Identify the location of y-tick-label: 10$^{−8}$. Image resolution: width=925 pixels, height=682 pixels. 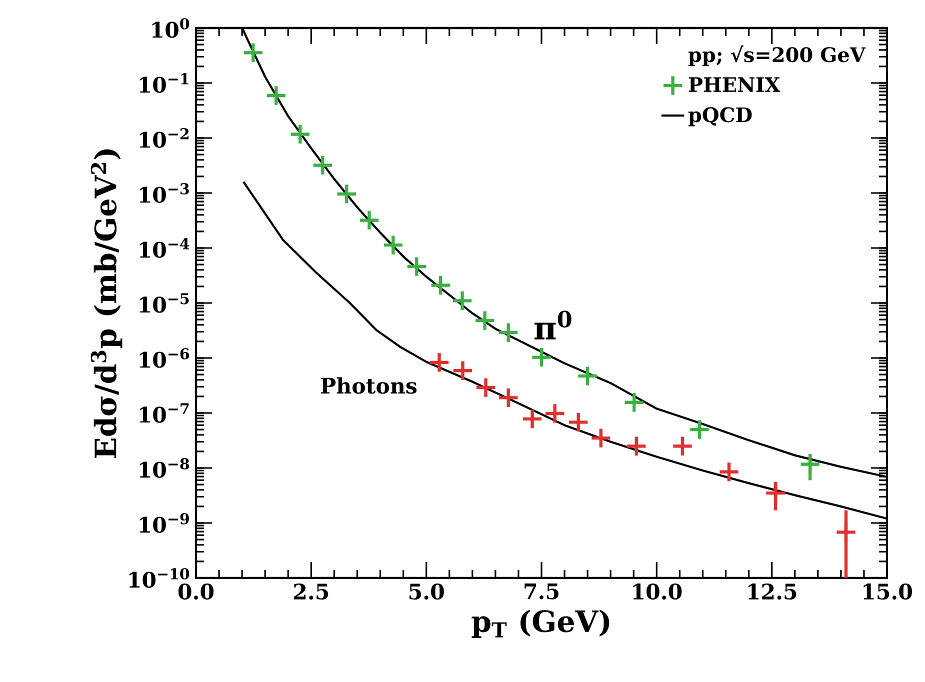
(165, 468).